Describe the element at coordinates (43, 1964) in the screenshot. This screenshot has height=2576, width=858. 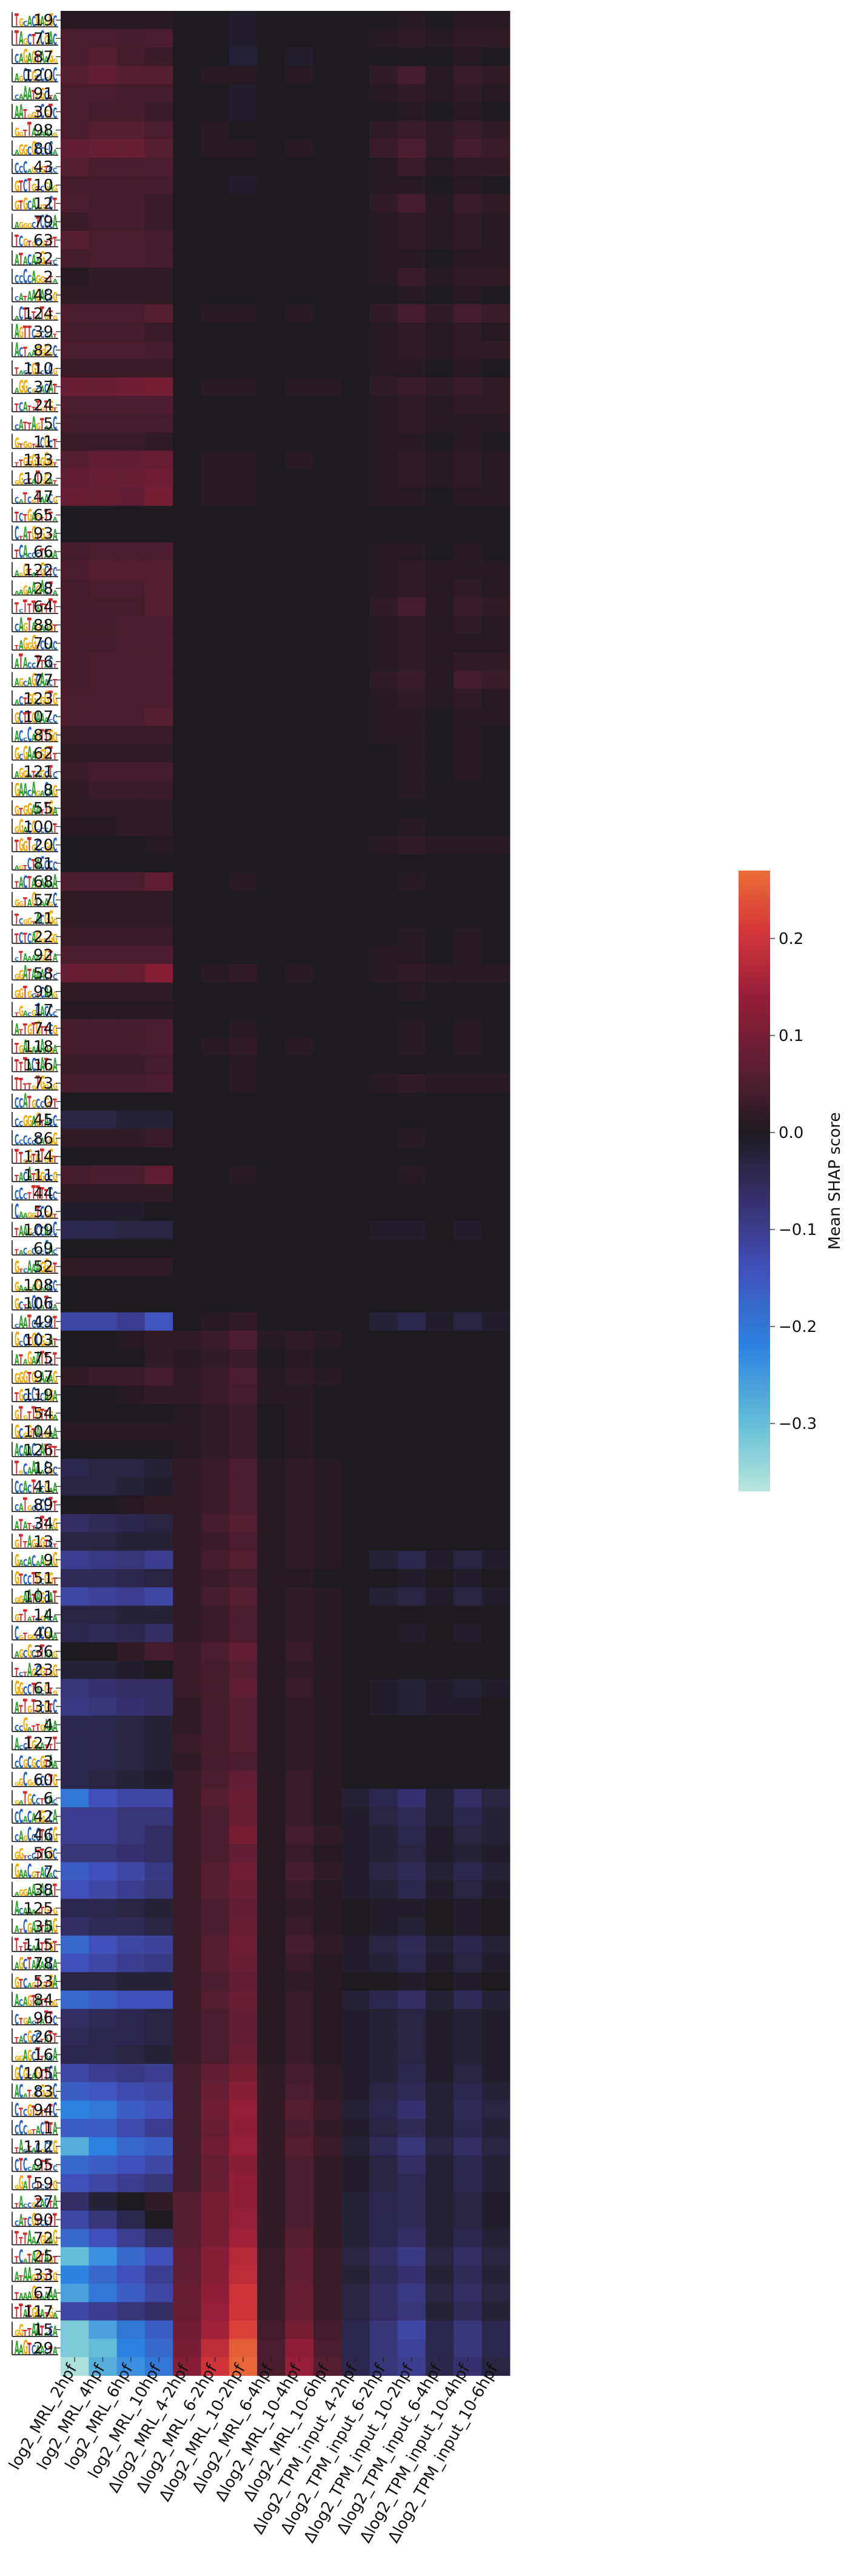
I see `row-label: 78` at that location.